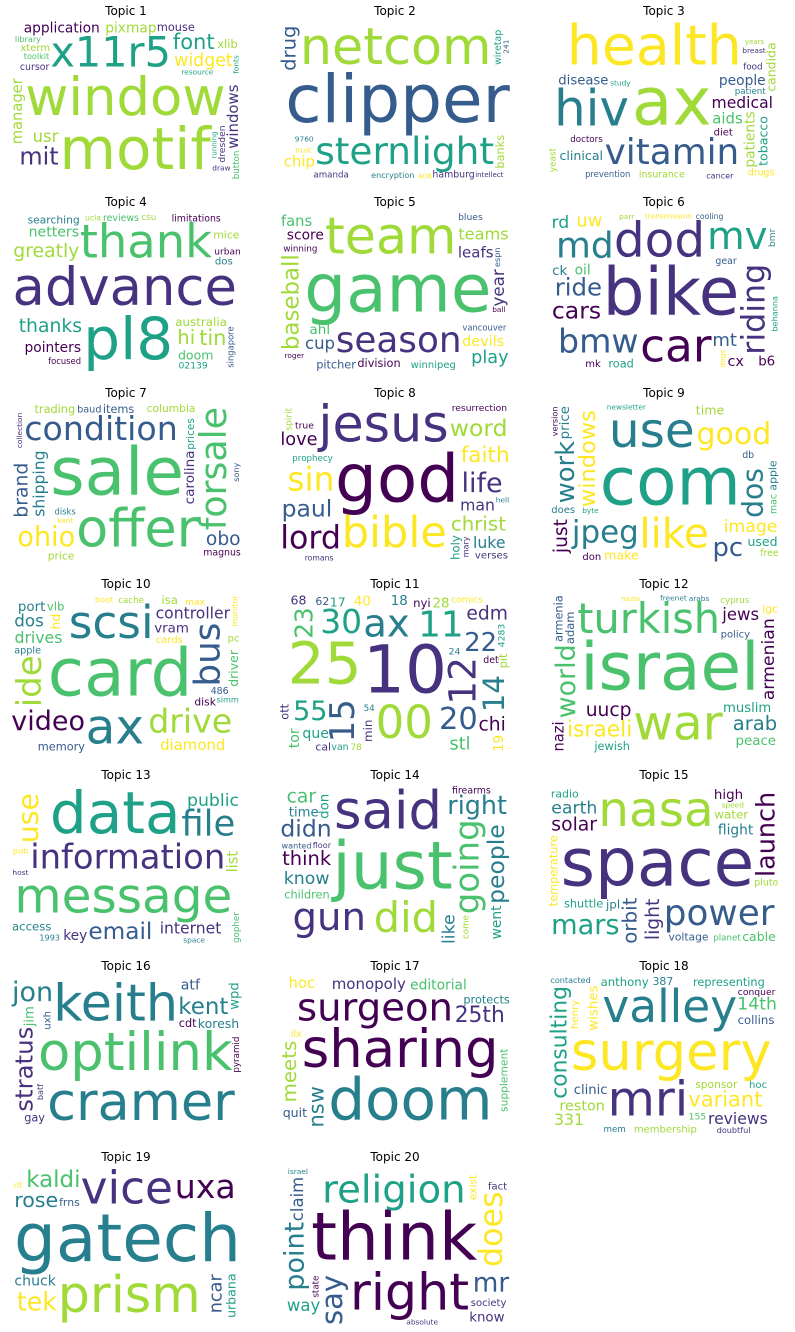  Describe the element at coordinates (137, 529) in the screenshot. I see `cloud-word: offer` at that location.